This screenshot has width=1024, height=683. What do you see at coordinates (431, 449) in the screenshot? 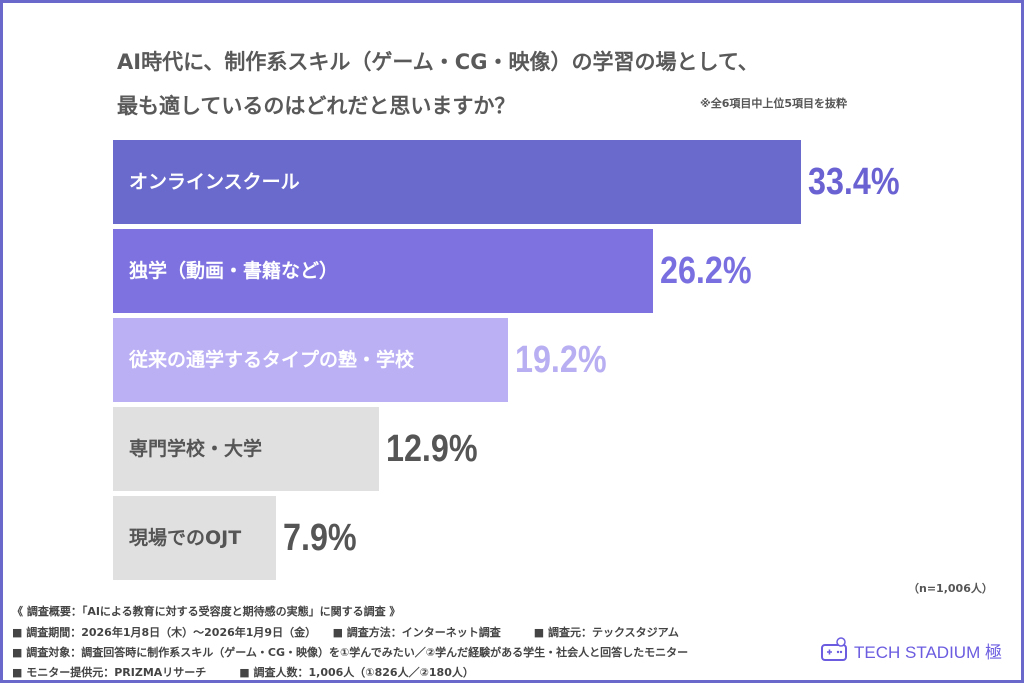
I see `bar-value: 12.9%` at bounding box center [431, 449].